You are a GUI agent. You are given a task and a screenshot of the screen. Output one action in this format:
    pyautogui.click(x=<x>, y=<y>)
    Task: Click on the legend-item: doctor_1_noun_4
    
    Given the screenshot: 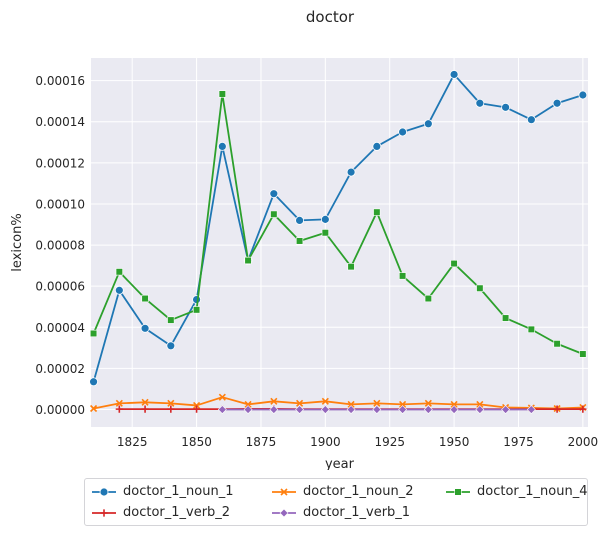 What is the action you would take?
    pyautogui.click(x=516, y=491)
    